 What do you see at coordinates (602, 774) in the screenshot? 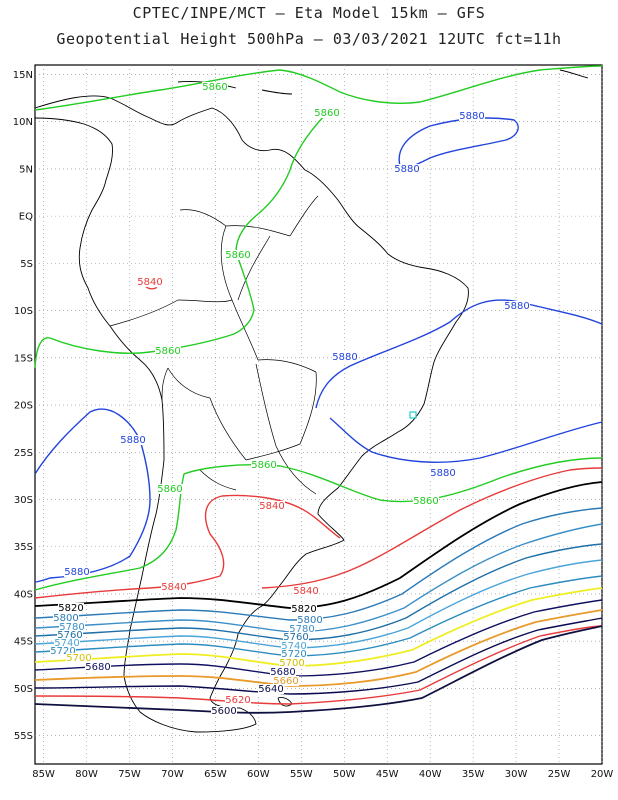
I see `lon-tick-label: 20W` at bounding box center [602, 774].